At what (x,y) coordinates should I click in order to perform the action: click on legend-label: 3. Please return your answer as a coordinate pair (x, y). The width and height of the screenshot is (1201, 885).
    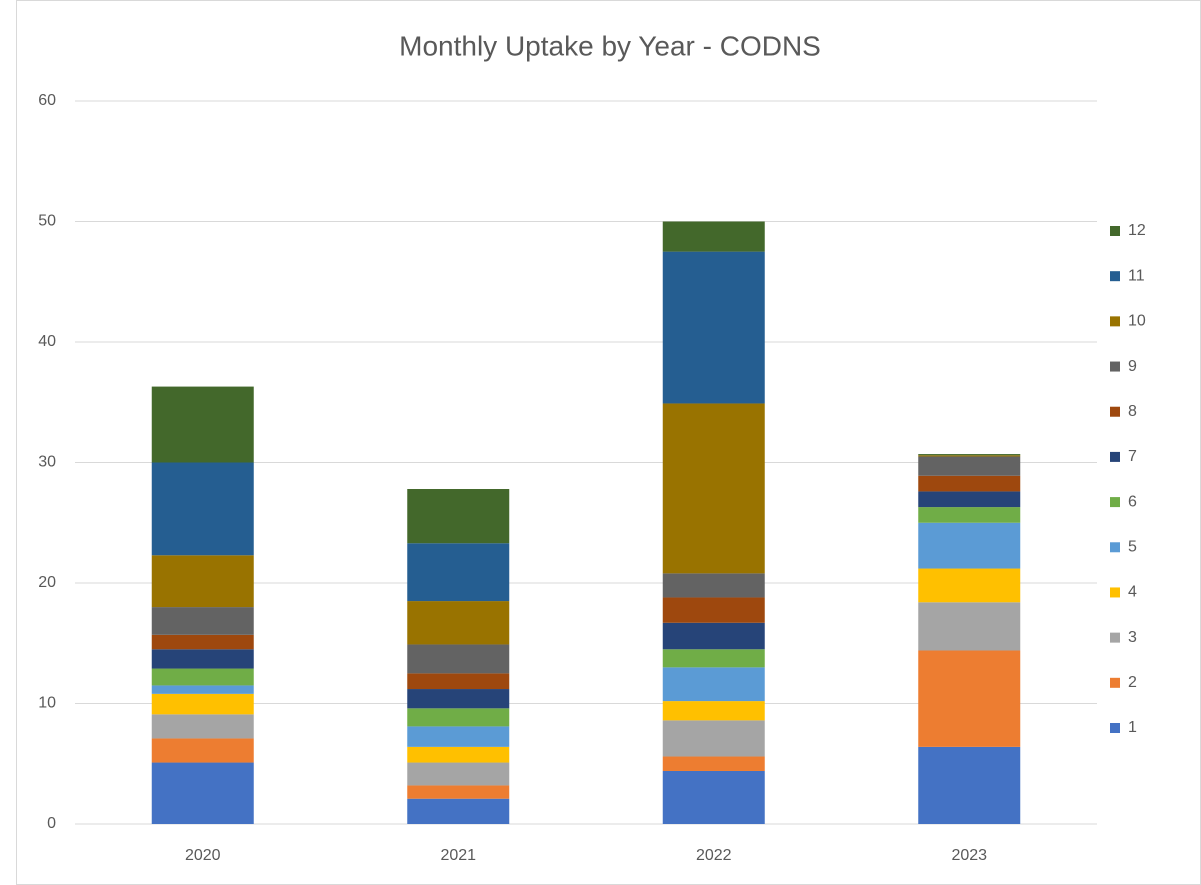
    Looking at the image, I should click on (1132, 637).